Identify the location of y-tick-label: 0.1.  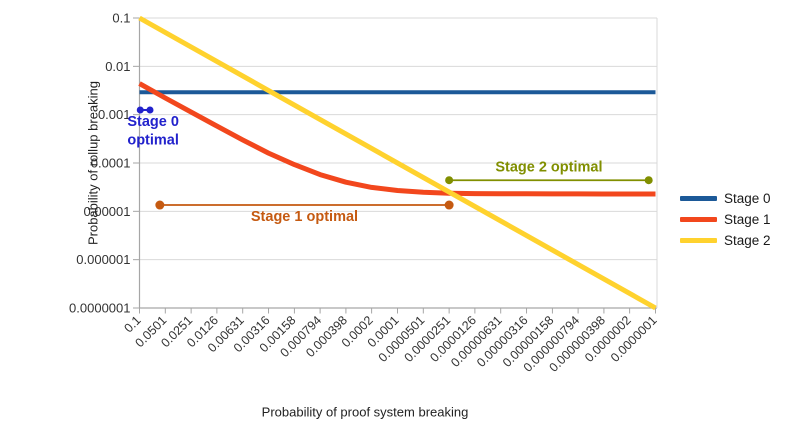
(121, 18).